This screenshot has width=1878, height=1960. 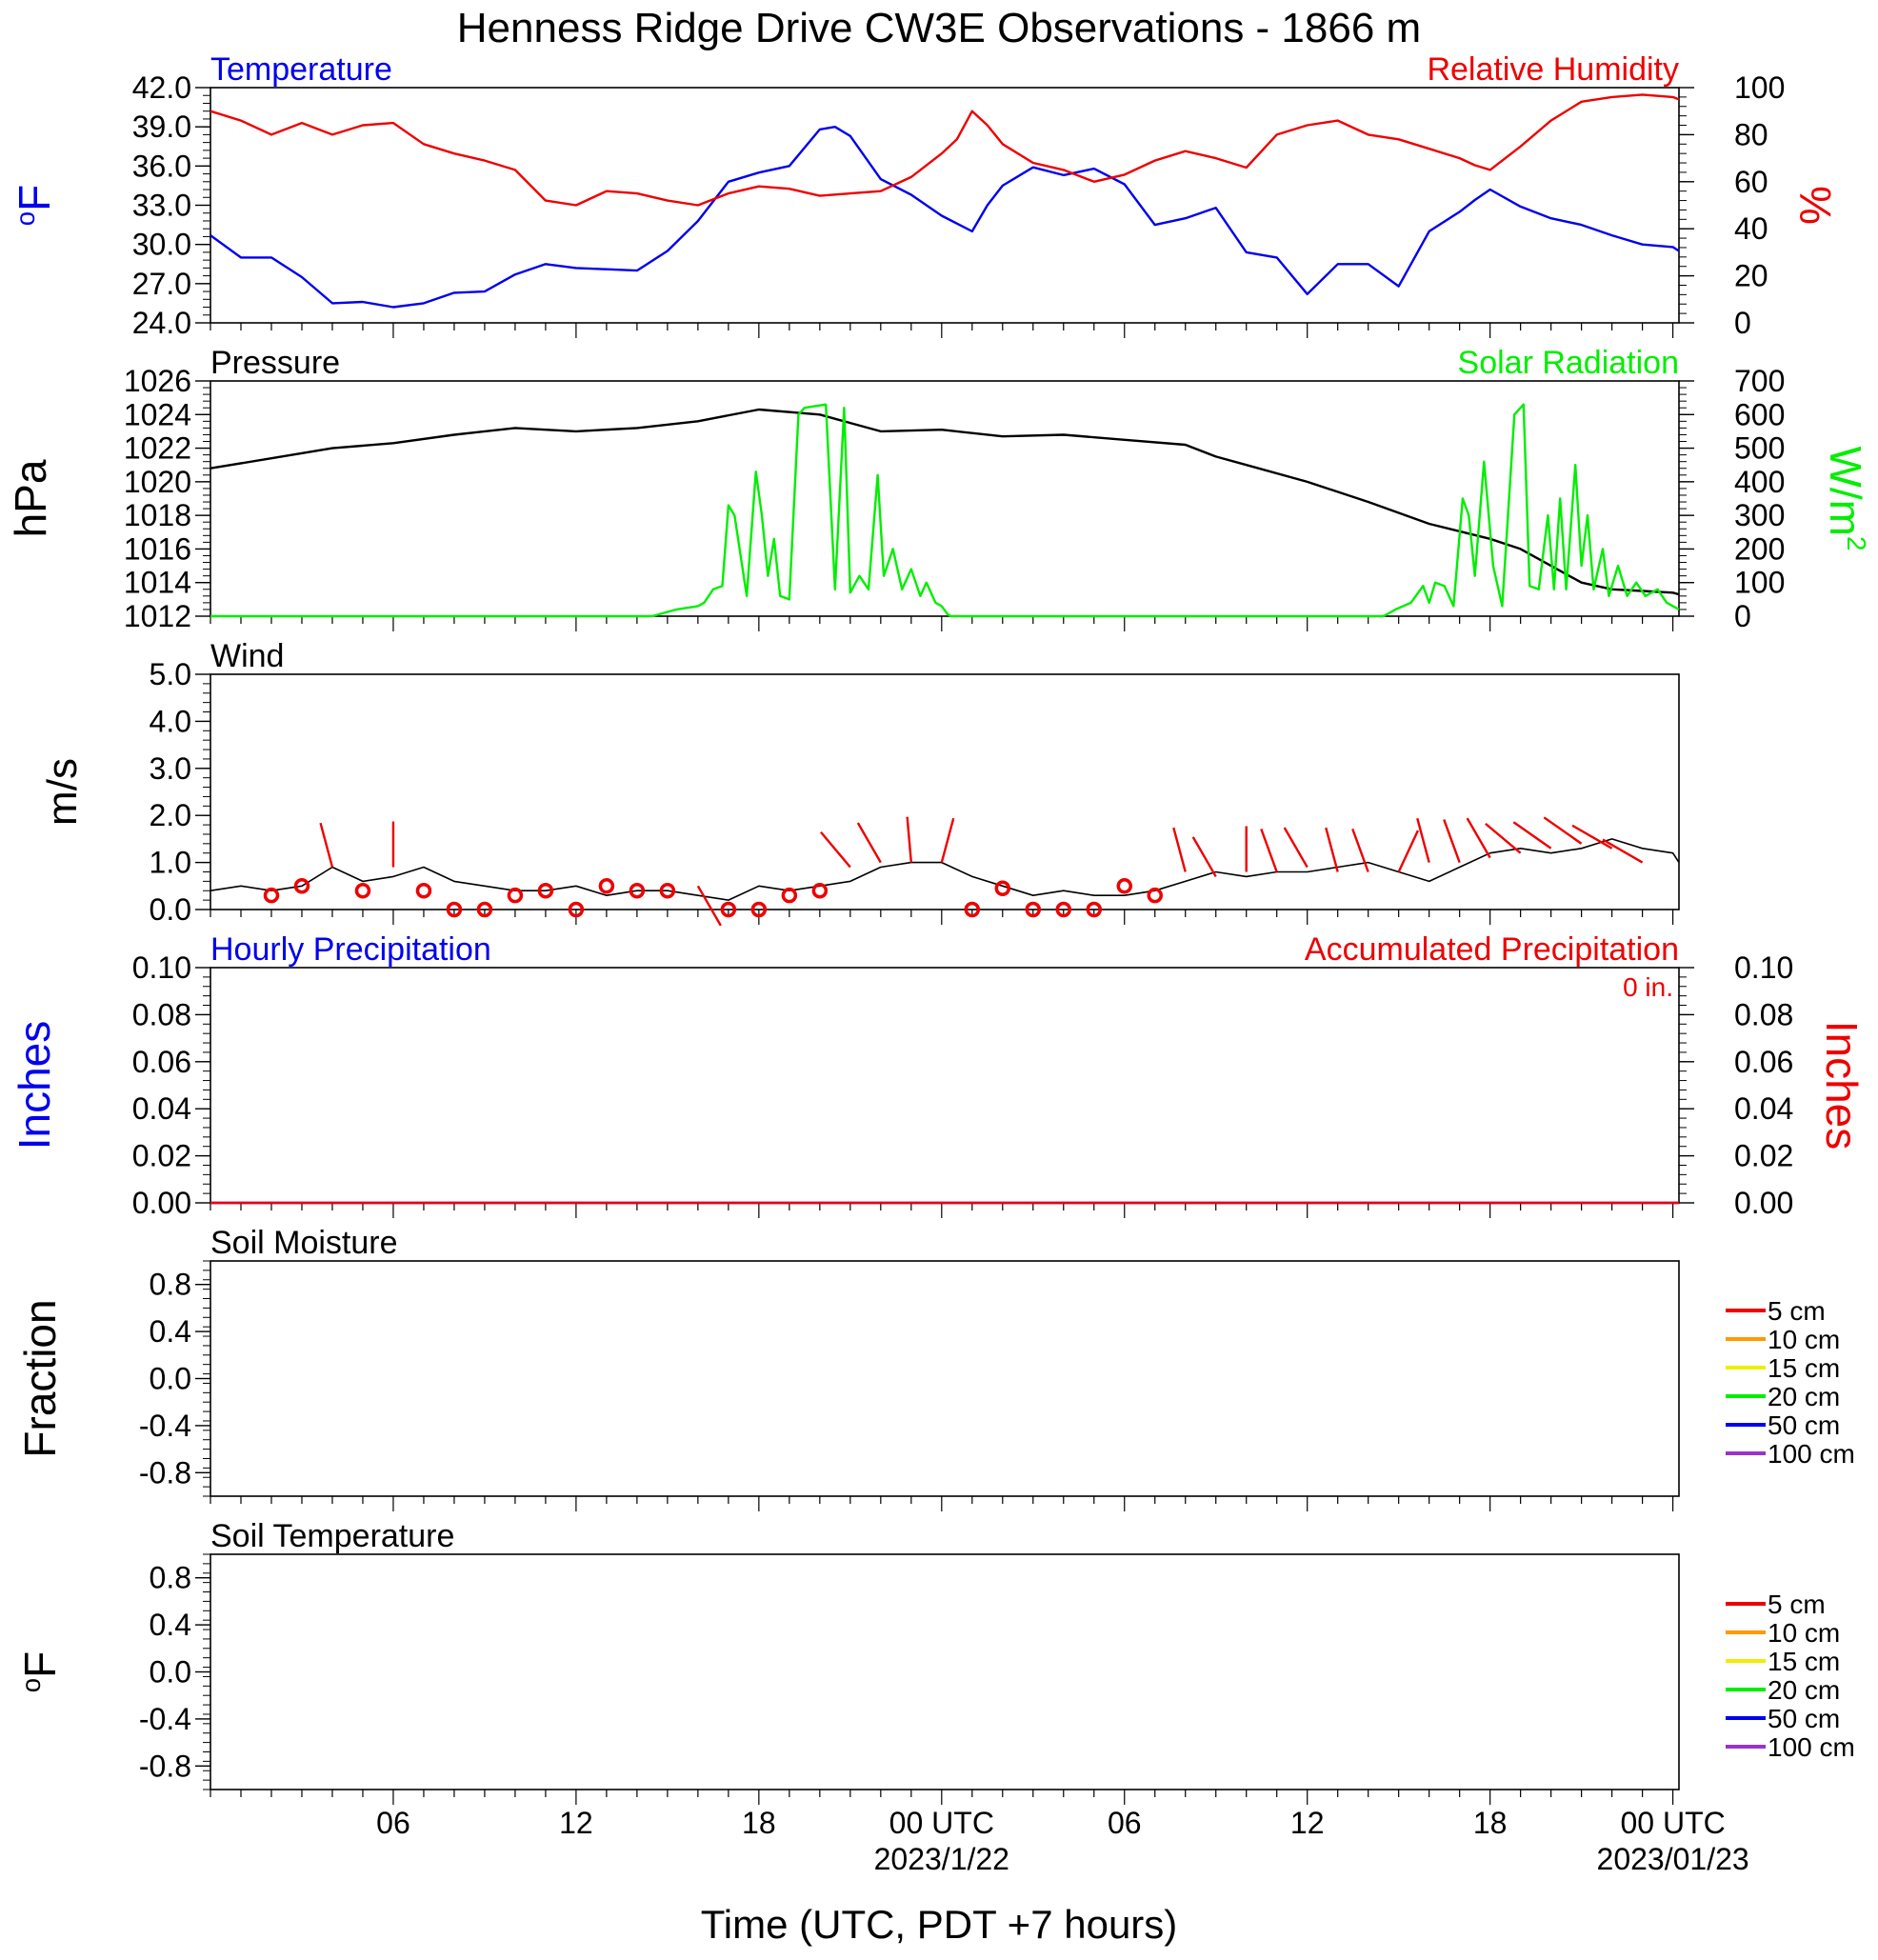 I want to click on soil_temperature-ytick-label: -0.4, so click(x=165, y=1719).